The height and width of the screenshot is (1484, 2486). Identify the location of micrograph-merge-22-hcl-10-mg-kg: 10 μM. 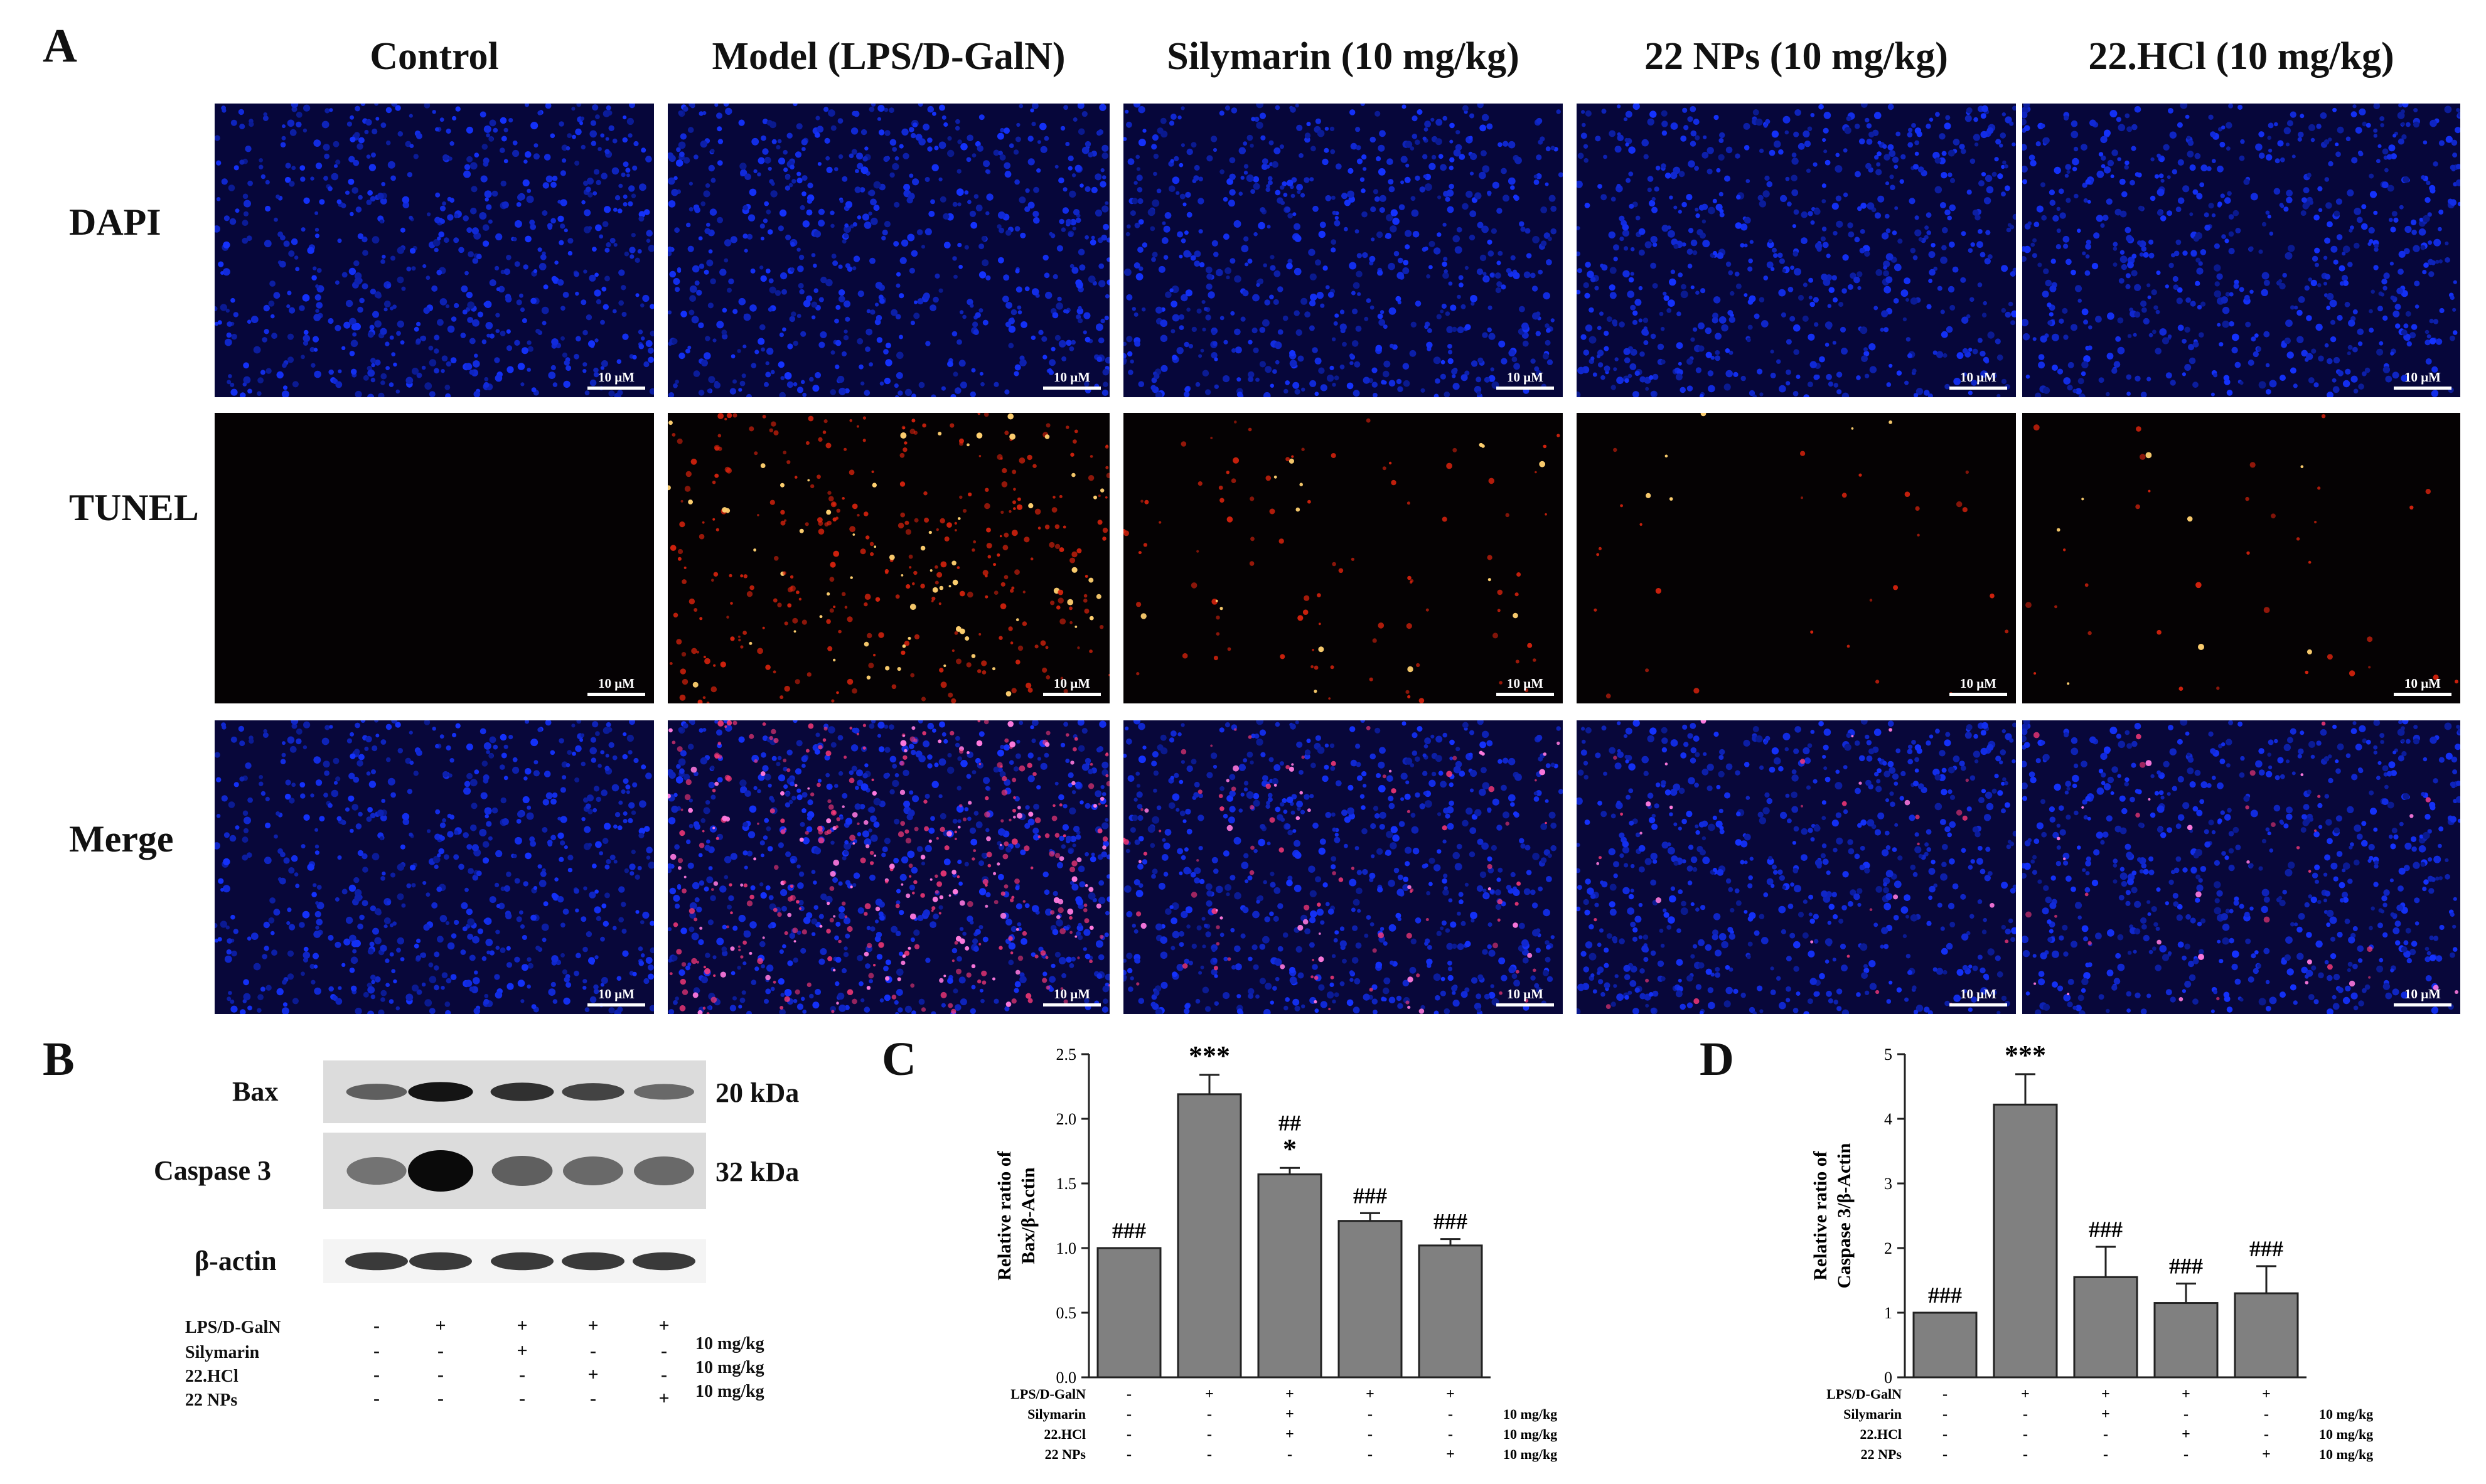
(2241, 867).